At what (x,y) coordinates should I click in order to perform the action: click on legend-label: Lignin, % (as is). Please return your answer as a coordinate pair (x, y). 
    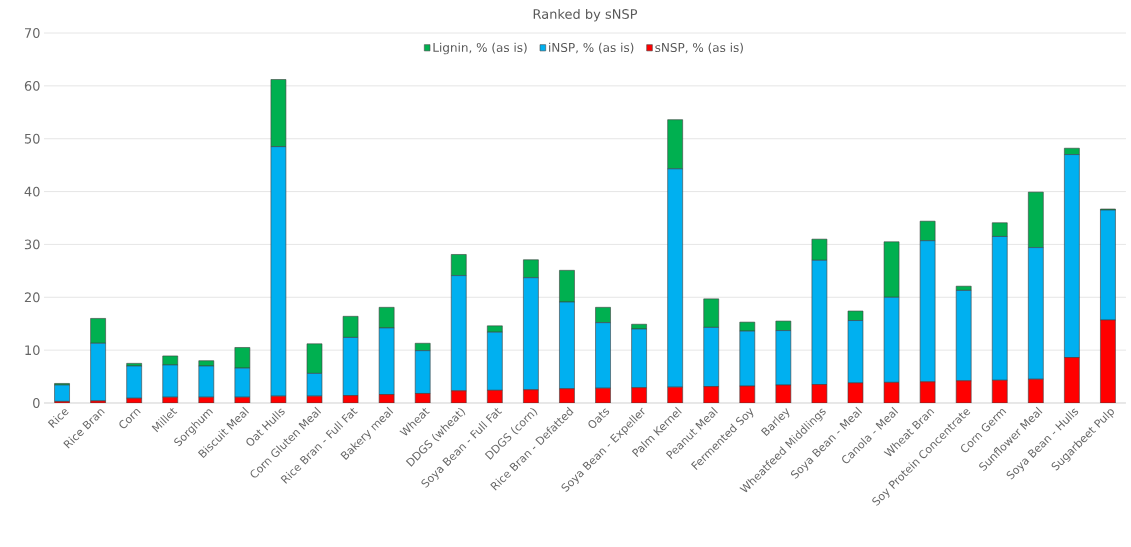
    Looking at the image, I should click on (480, 48).